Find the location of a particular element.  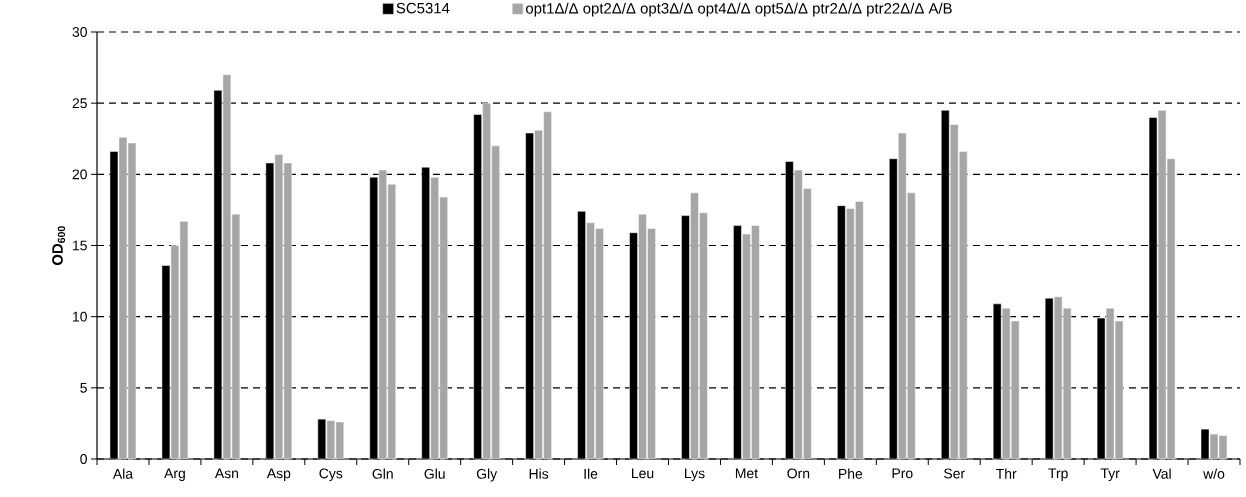

y-tick-label: 5 is located at coordinates (83, 387).